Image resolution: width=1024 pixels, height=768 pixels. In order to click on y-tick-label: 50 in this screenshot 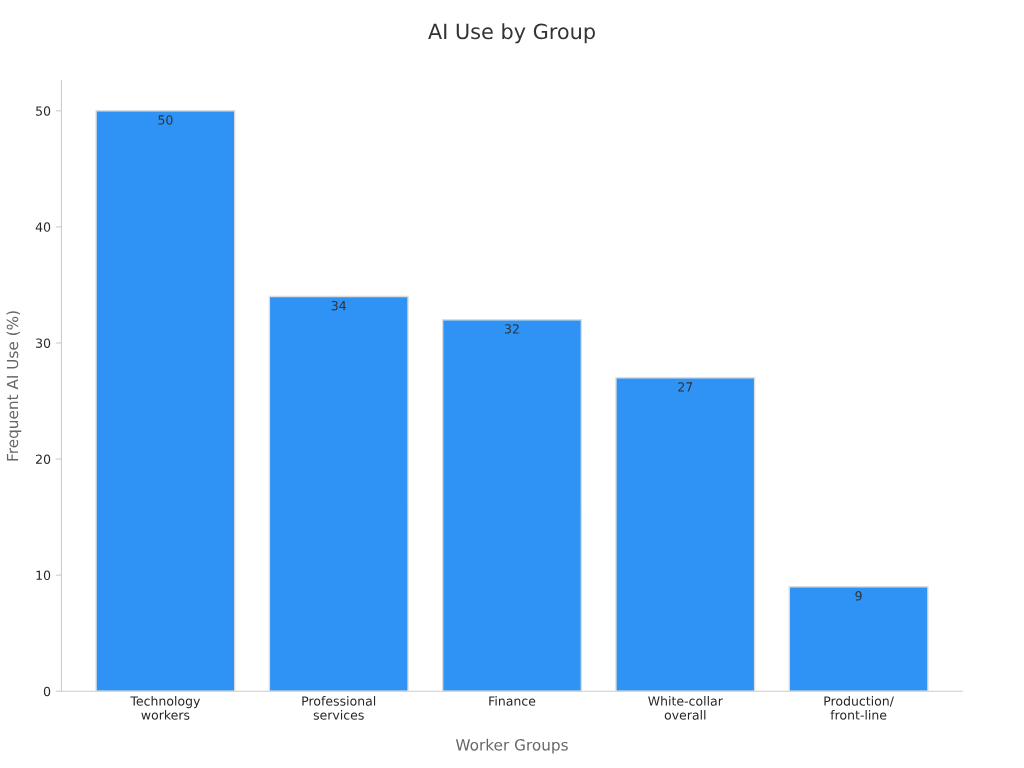, I will do `click(43, 111)`.